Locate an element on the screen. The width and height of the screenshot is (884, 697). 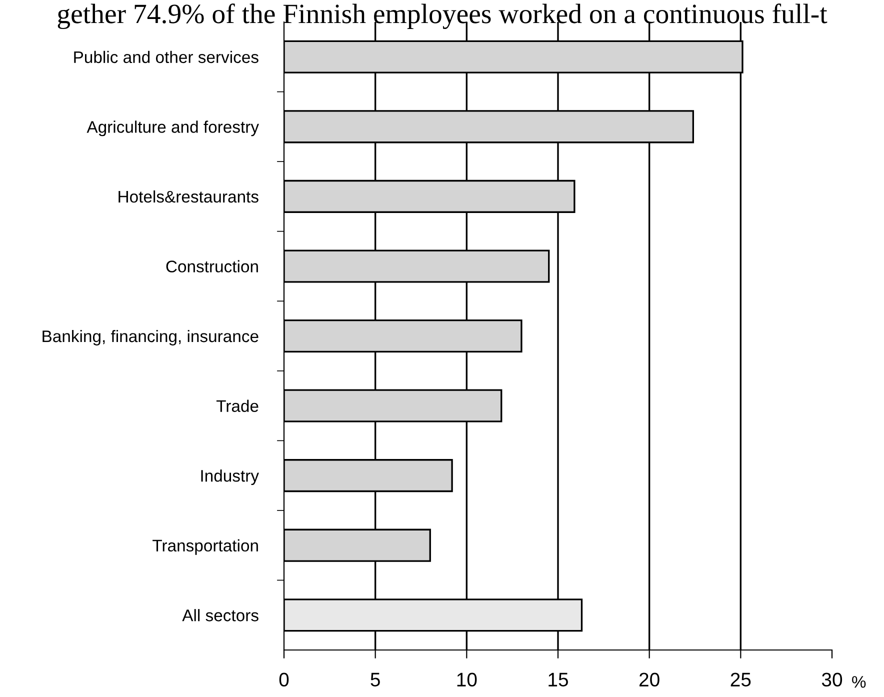
x-tick-label: 20 is located at coordinates (650, 679).